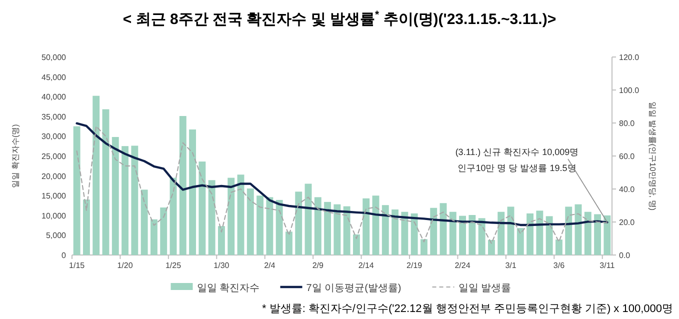 This screenshot has height=319, width=679. Describe the element at coordinates (54, 57) in the screenshot. I see `y-tick-label: 50,000` at that location.